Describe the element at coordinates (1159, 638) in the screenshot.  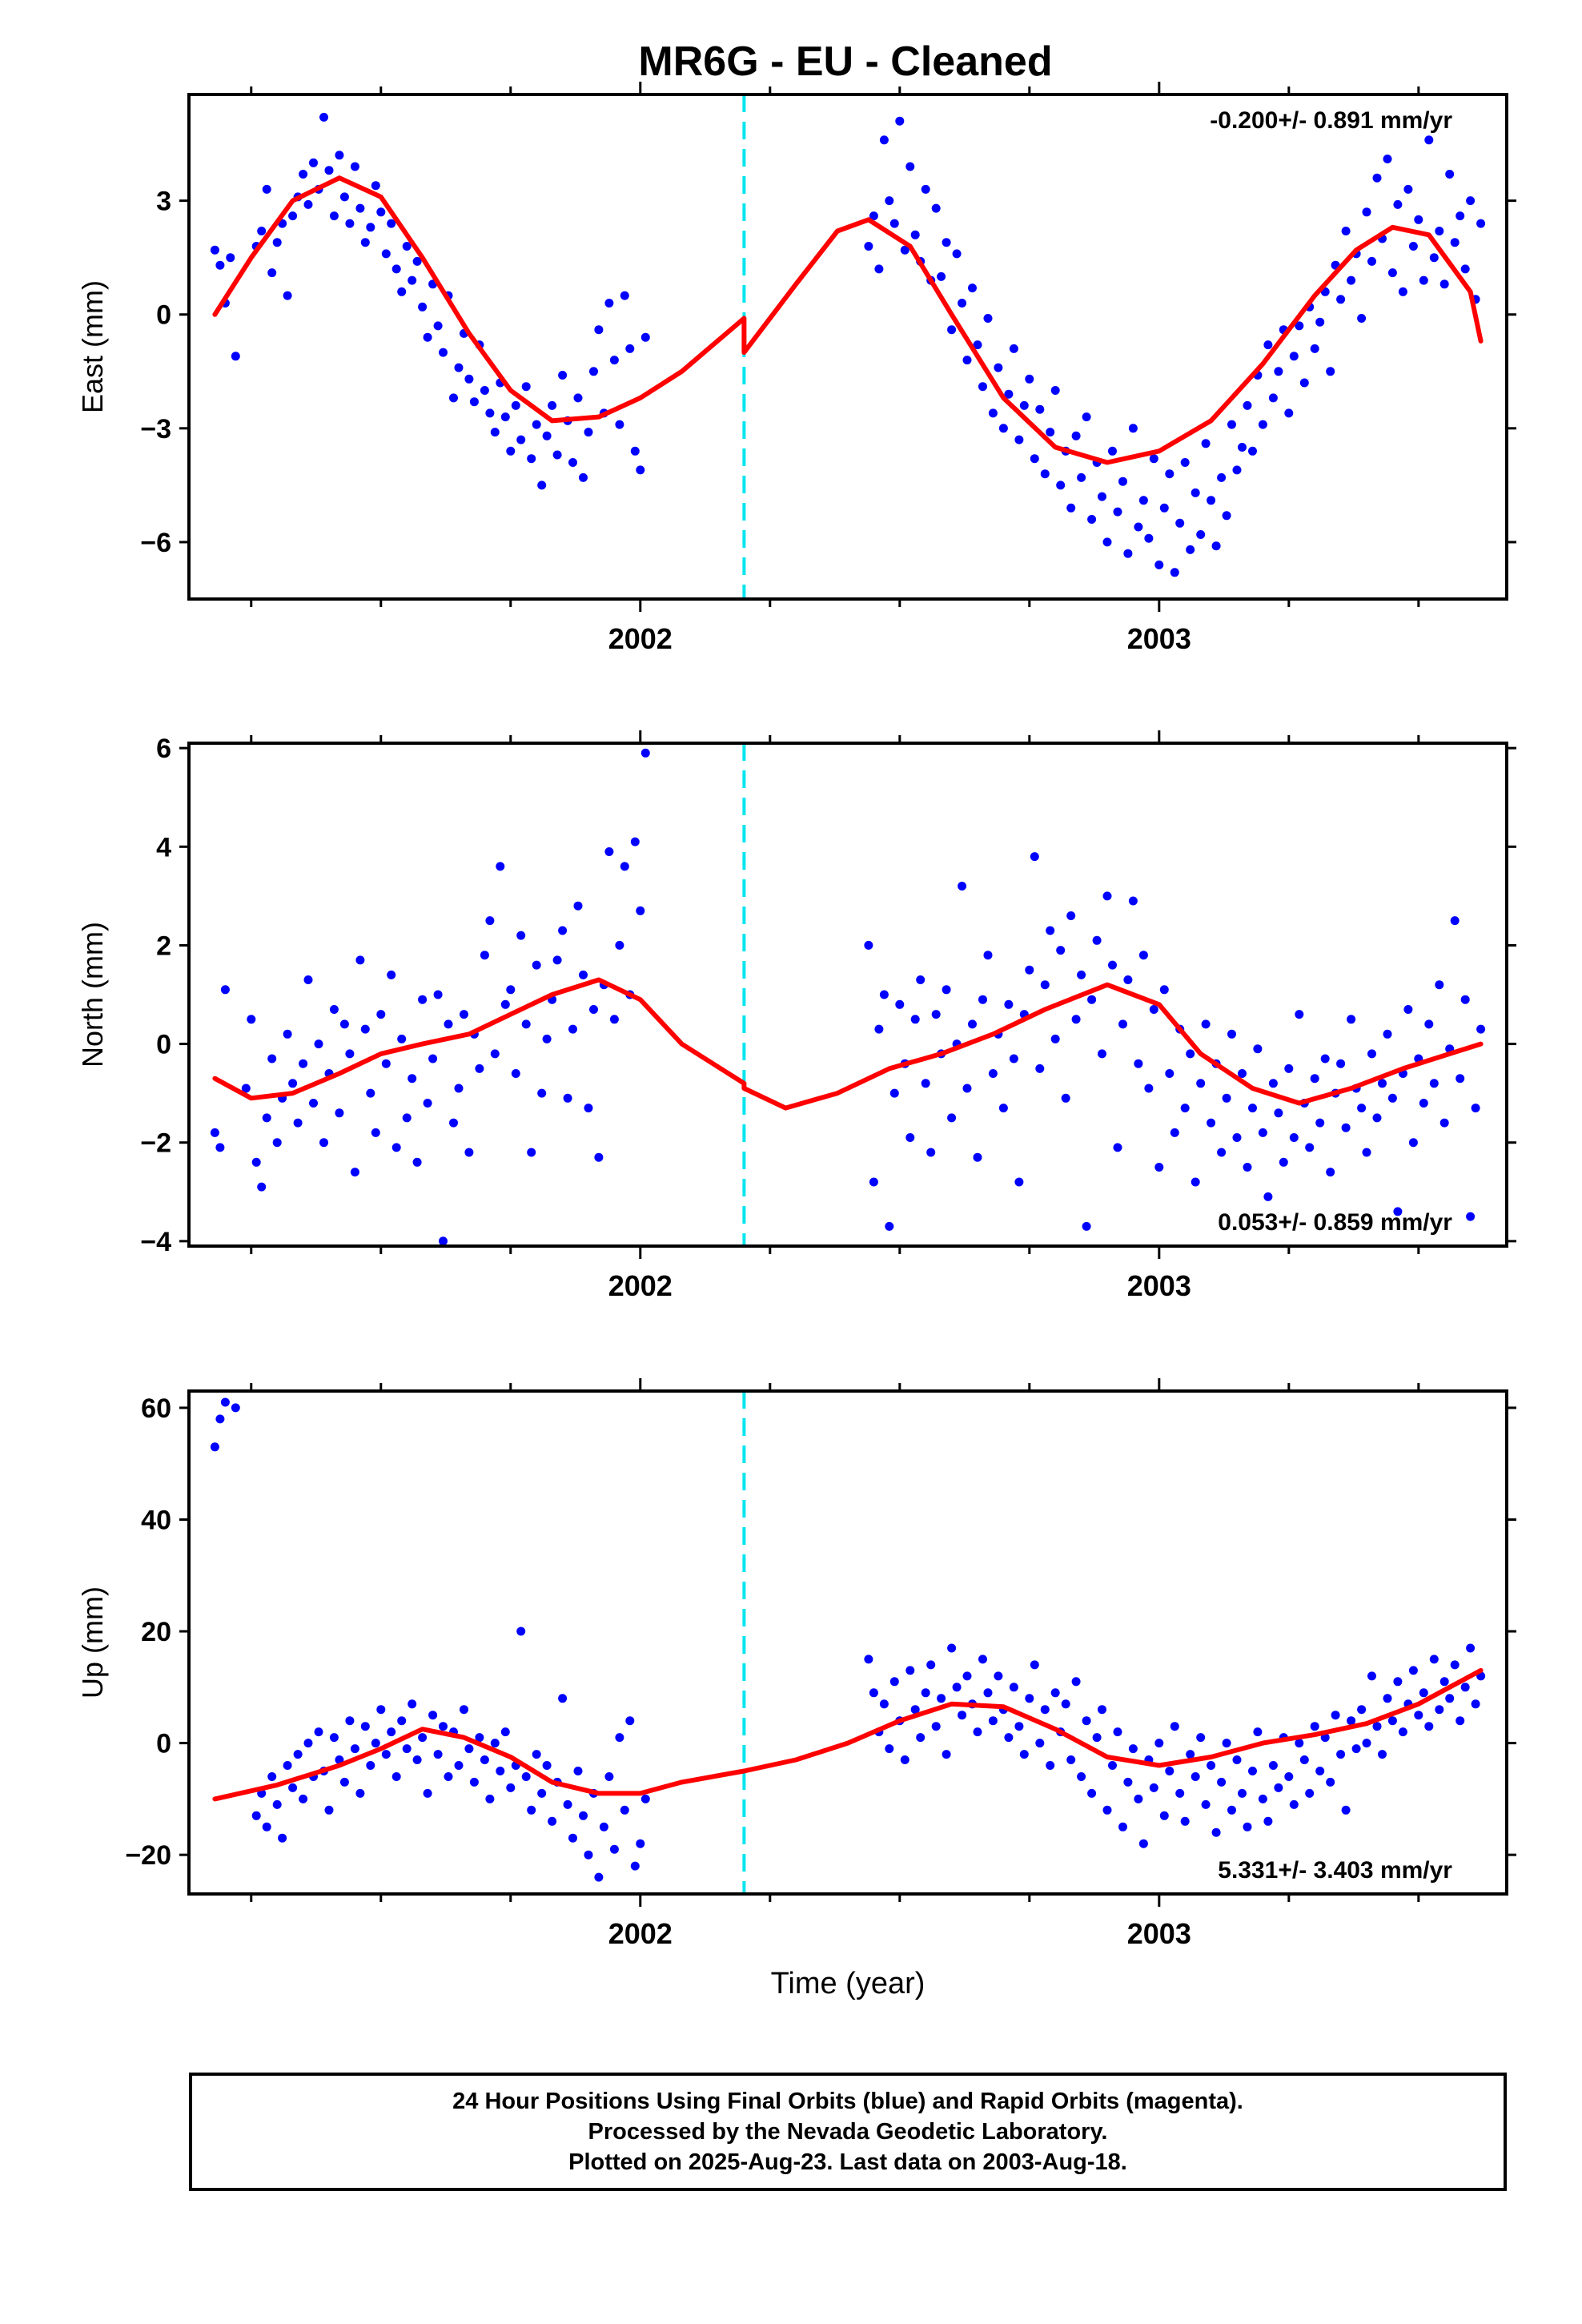
I see `x-tick-label: 2003` at that location.